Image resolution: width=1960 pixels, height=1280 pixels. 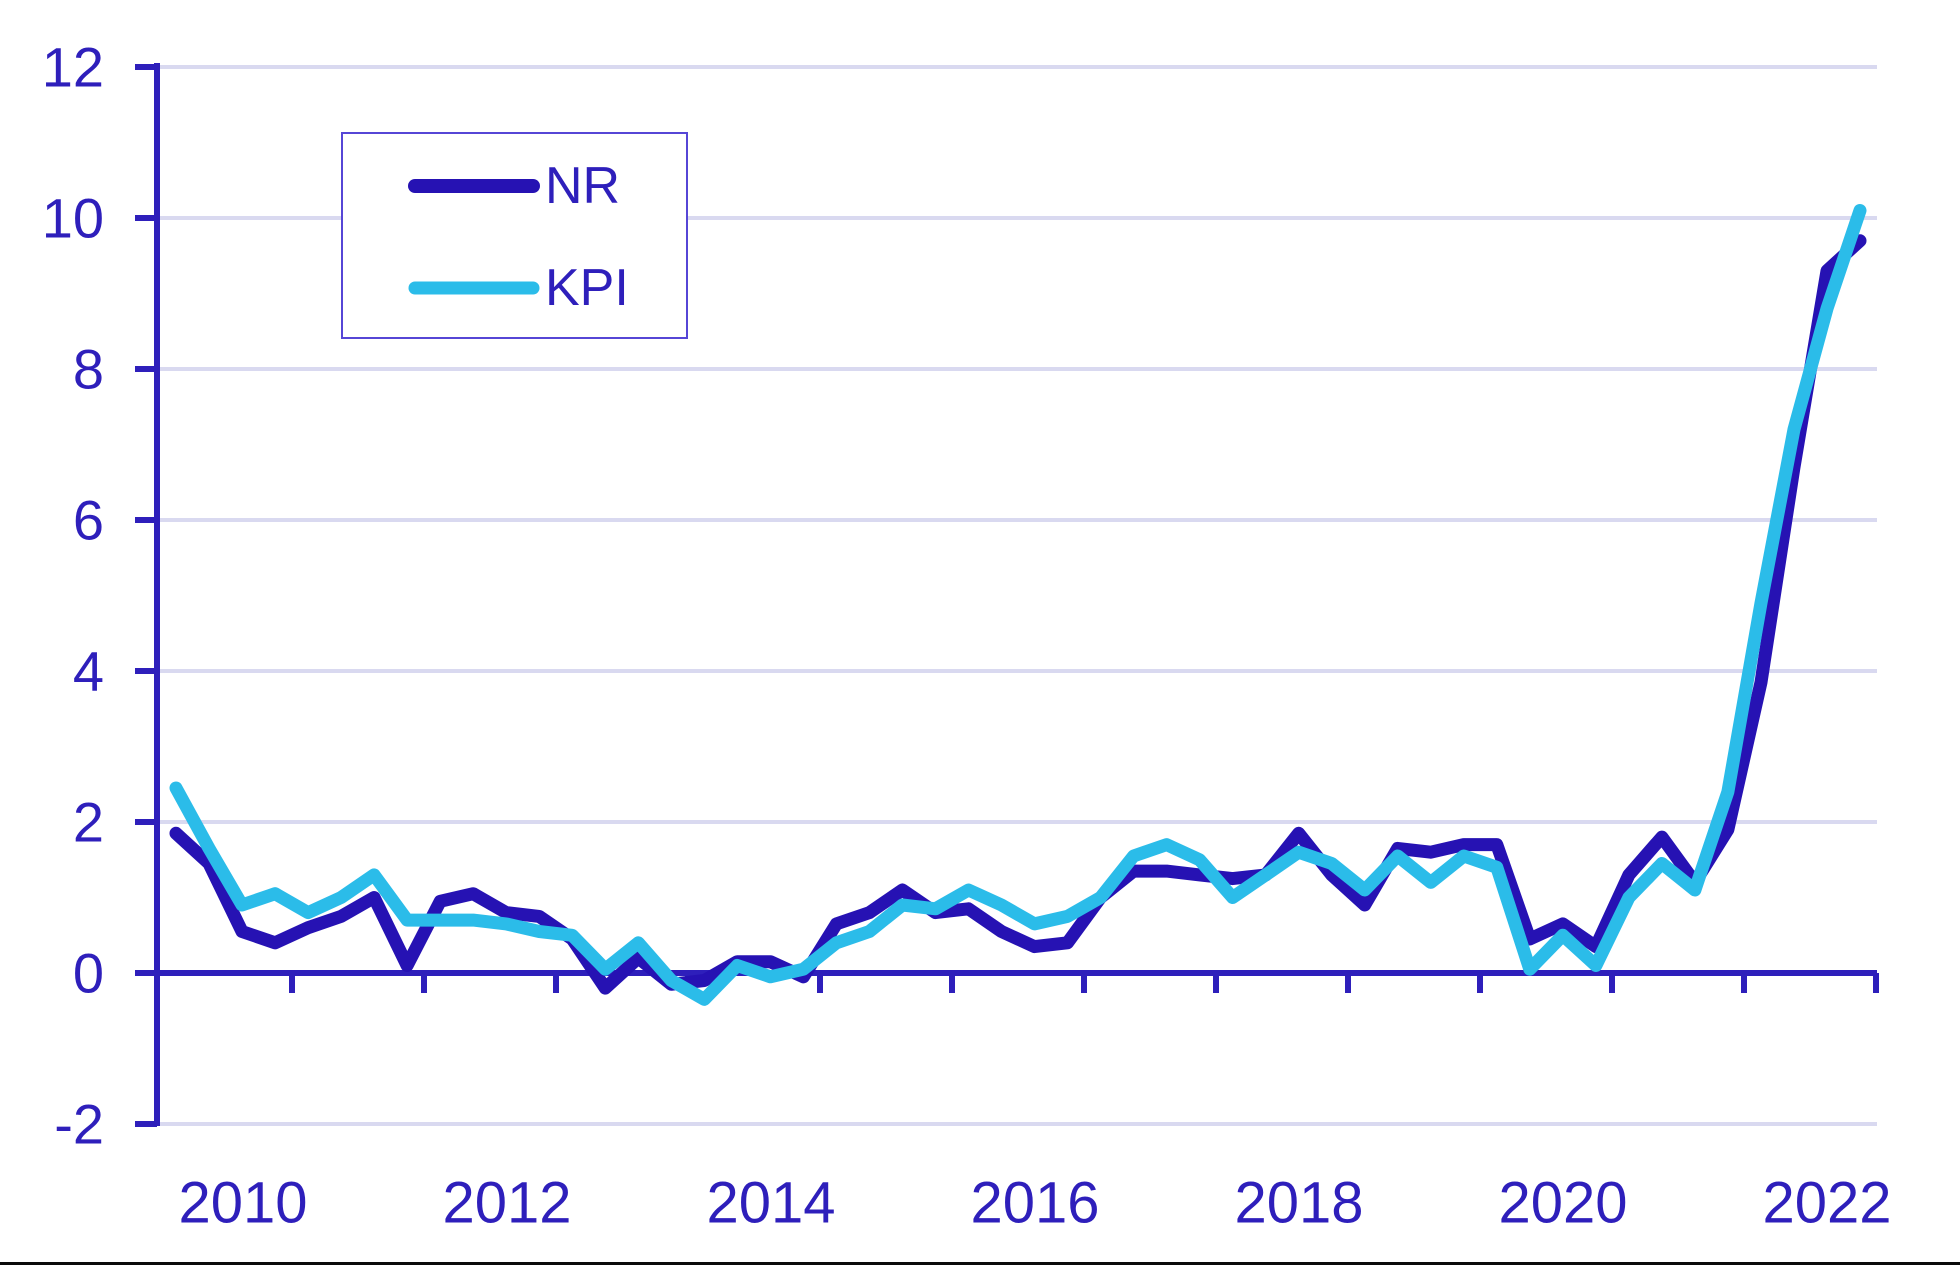 What do you see at coordinates (146, 595) in the screenshot?
I see `y-tick-marks` at bounding box center [146, 595].